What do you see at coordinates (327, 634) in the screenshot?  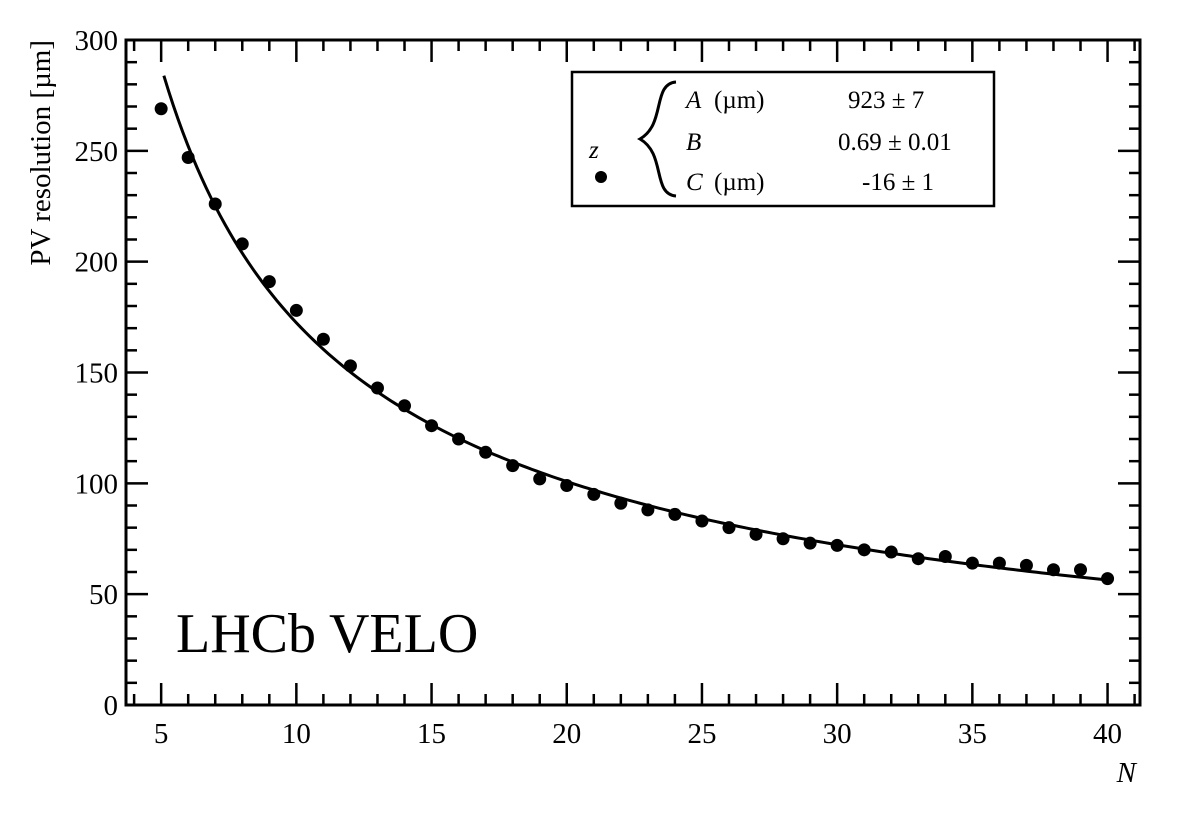 I see `lhcb-velo-label: LHCb VELO` at bounding box center [327, 634].